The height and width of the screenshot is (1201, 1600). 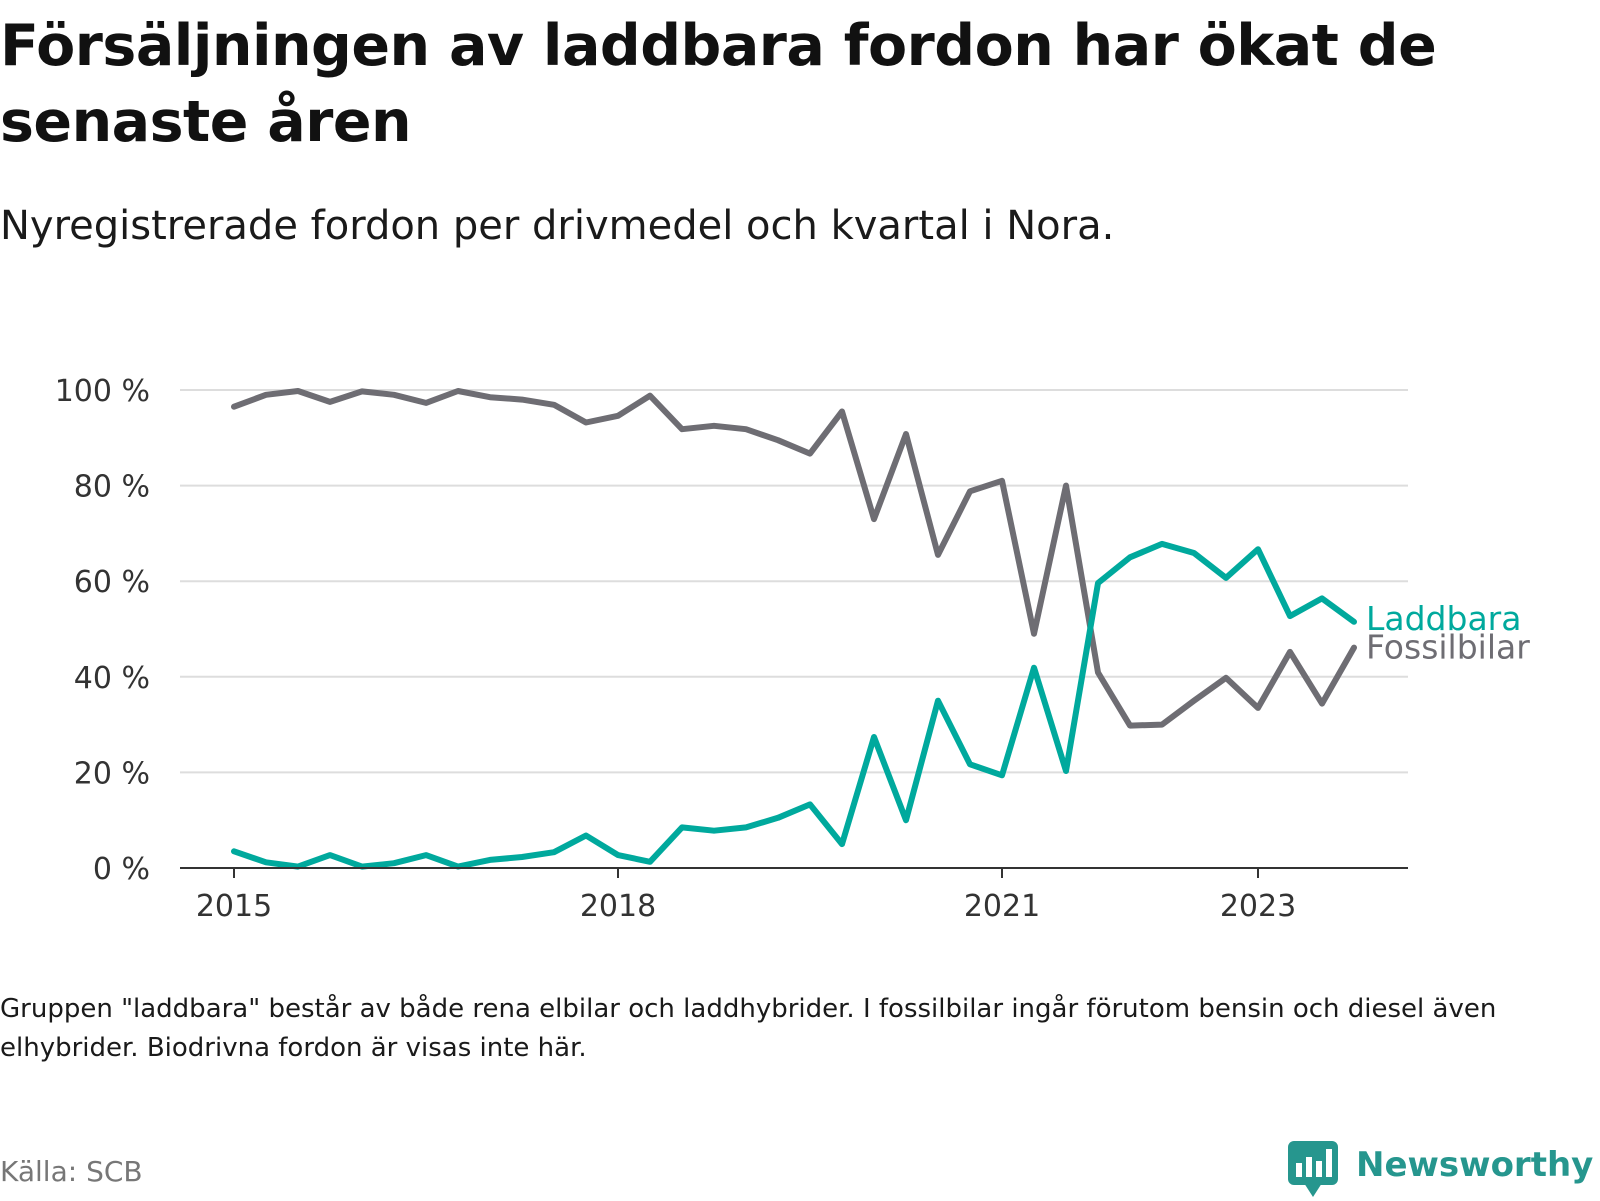 What do you see at coordinates (102, 630) in the screenshot?
I see `y-axis-tick-labels: 0 % 20 % 40 % 60 % 80 % 100 %` at bounding box center [102, 630].